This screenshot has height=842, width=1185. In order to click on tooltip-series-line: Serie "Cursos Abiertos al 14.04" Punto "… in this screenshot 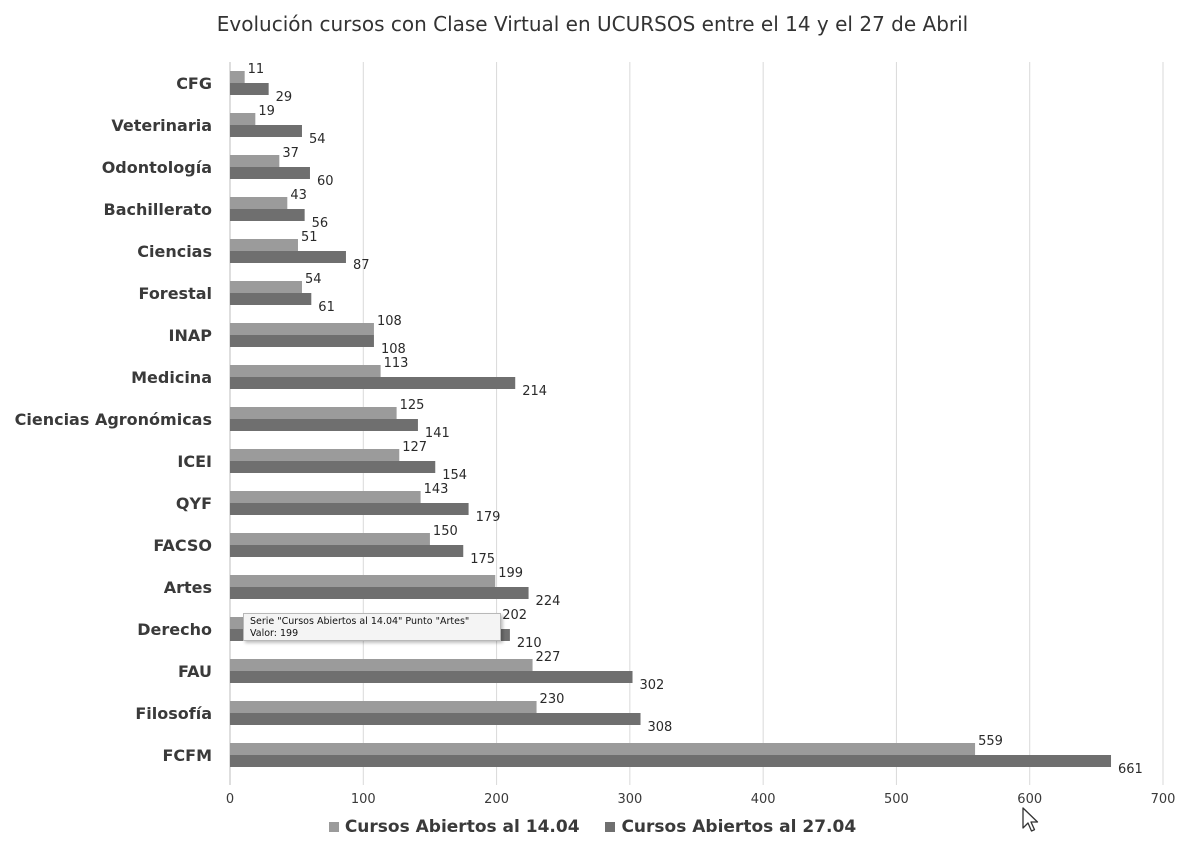, I will do `click(360, 621)`.